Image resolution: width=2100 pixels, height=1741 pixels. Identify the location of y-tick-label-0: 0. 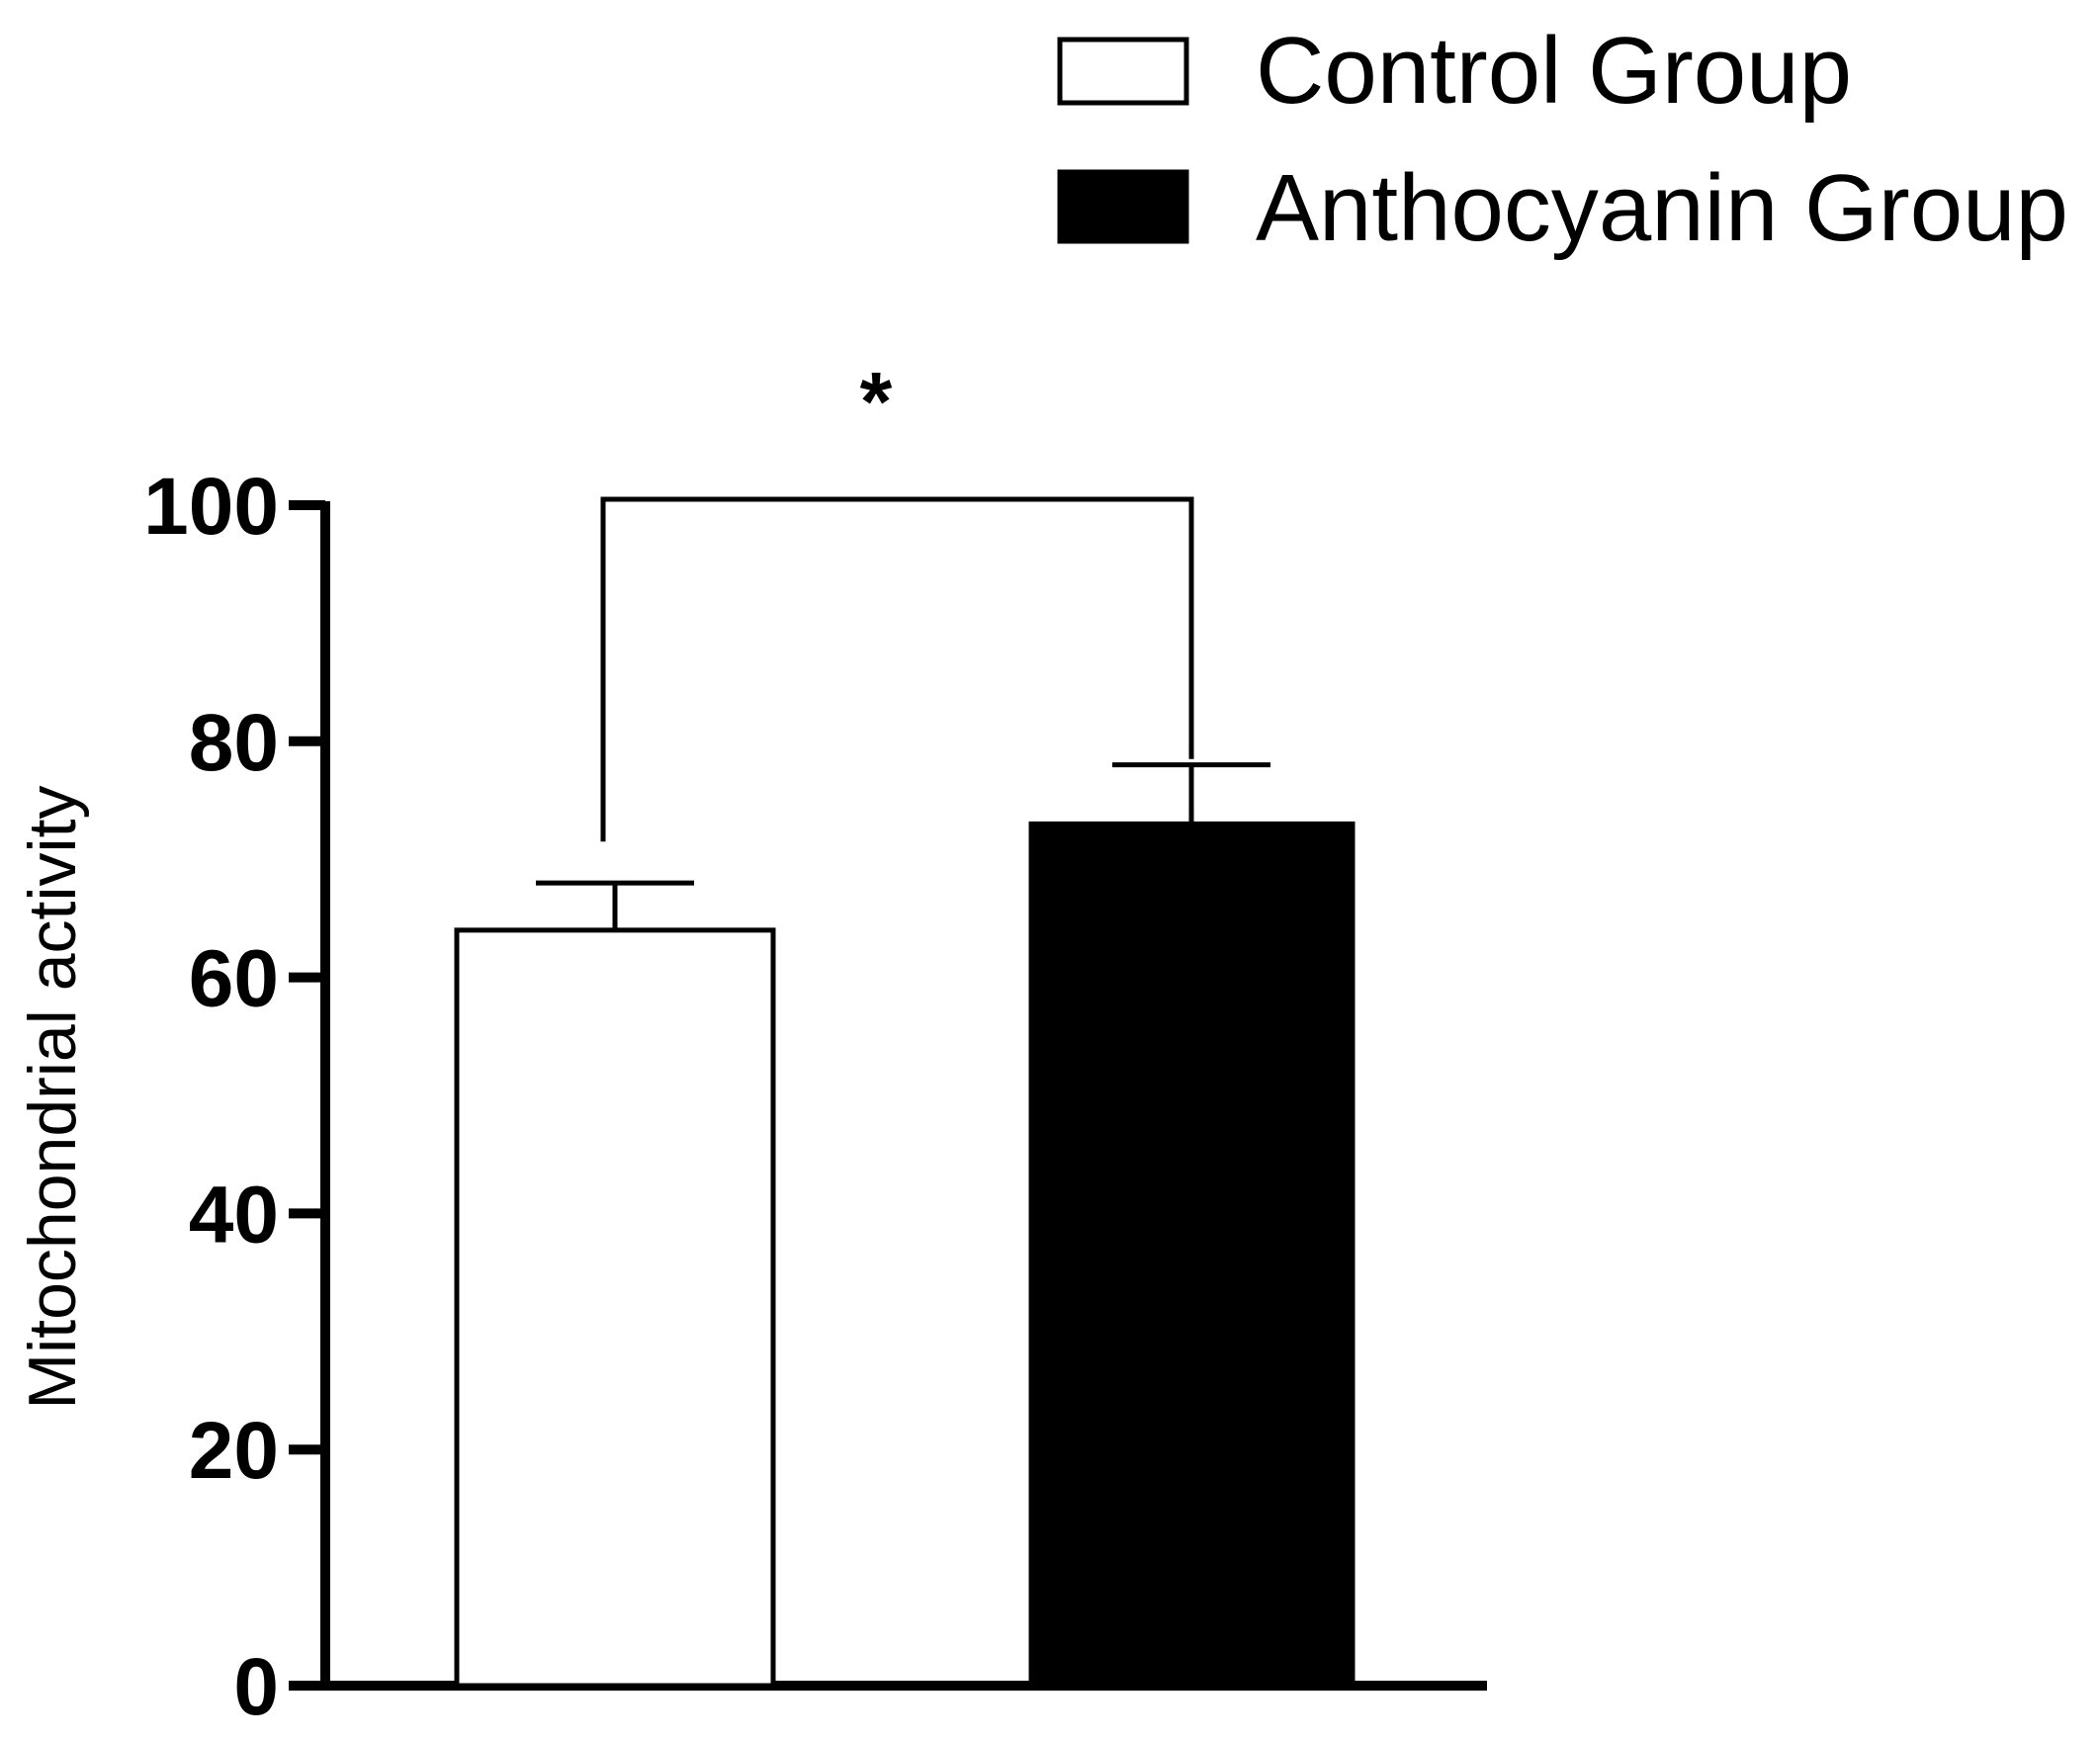
(256, 1687).